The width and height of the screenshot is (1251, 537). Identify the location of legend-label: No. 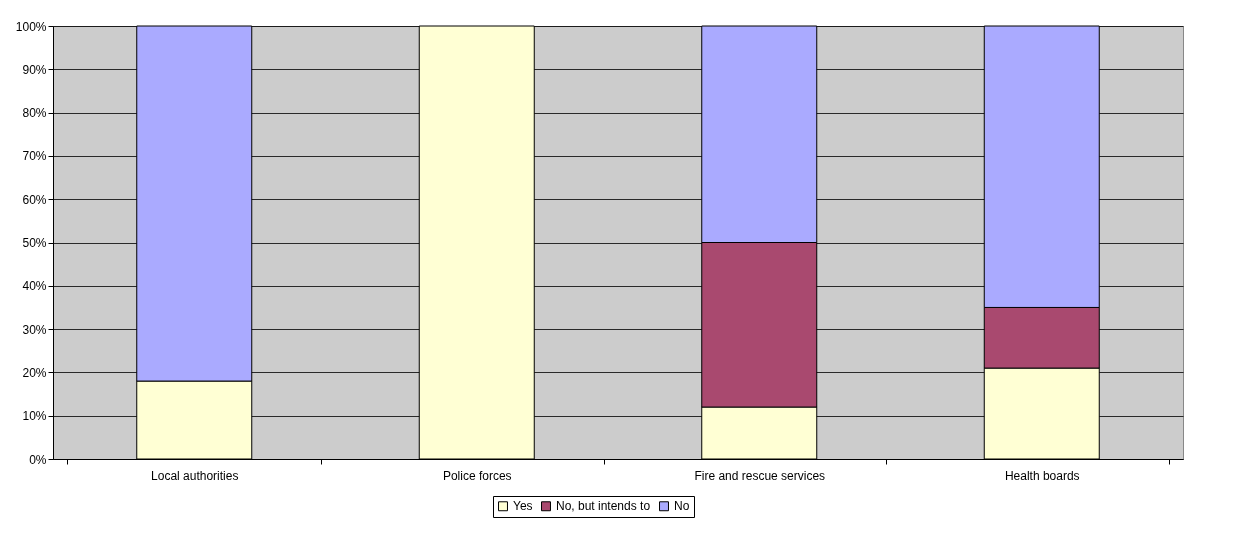
(682, 506).